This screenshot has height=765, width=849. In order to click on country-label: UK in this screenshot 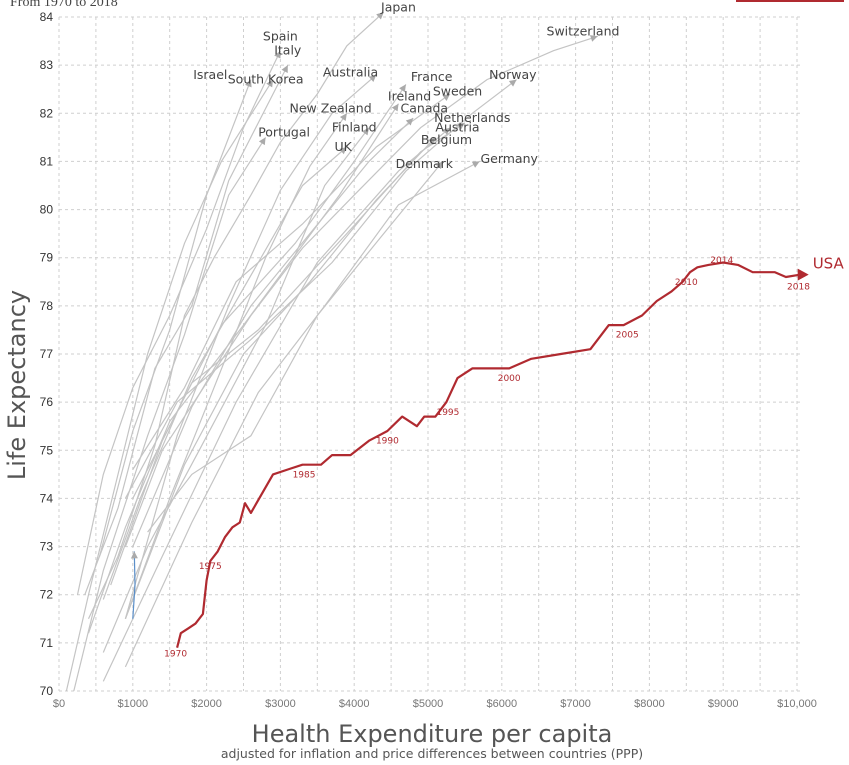, I will do `click(343, 146)`.